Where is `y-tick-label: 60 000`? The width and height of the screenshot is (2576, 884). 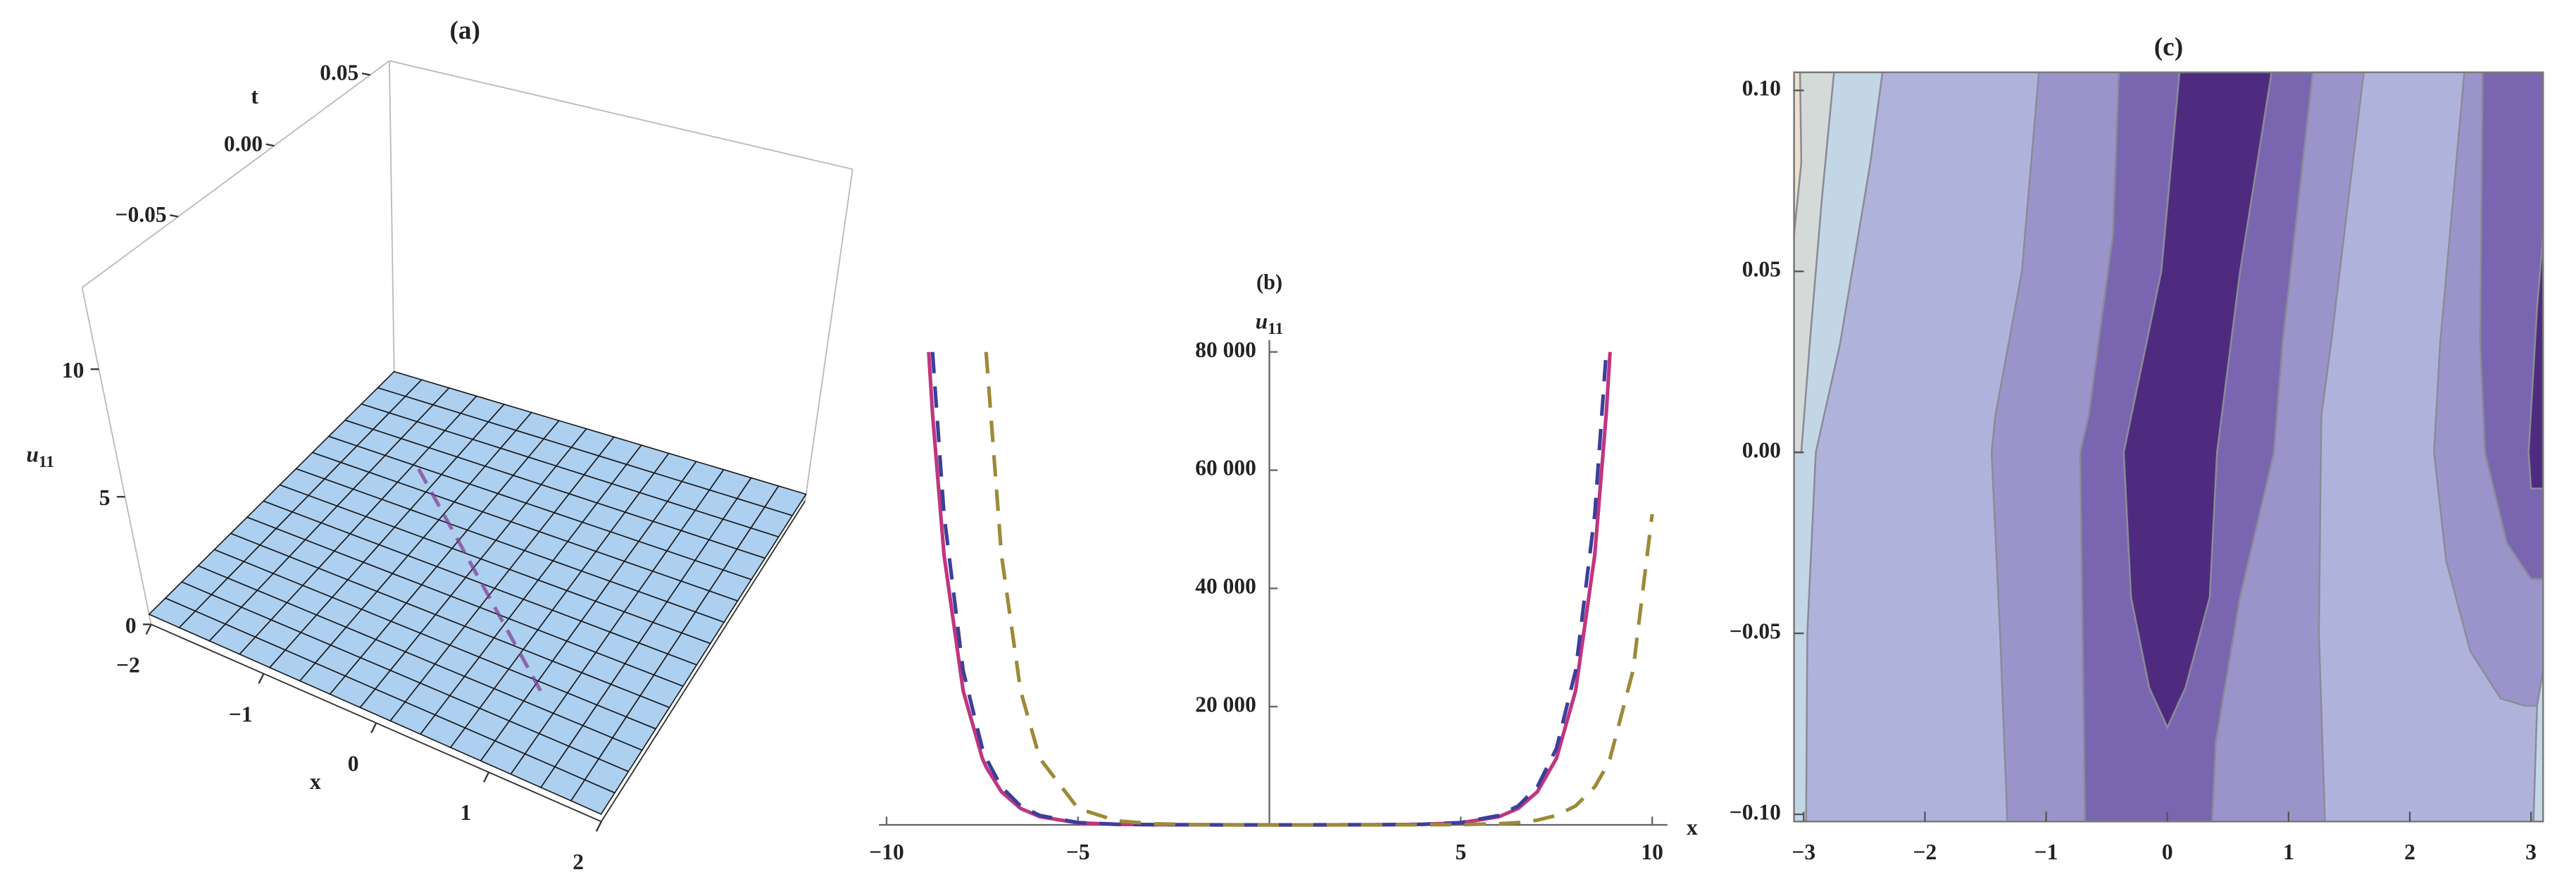
y-tick-label: 60 000 is located at coordinates (1225, 468).